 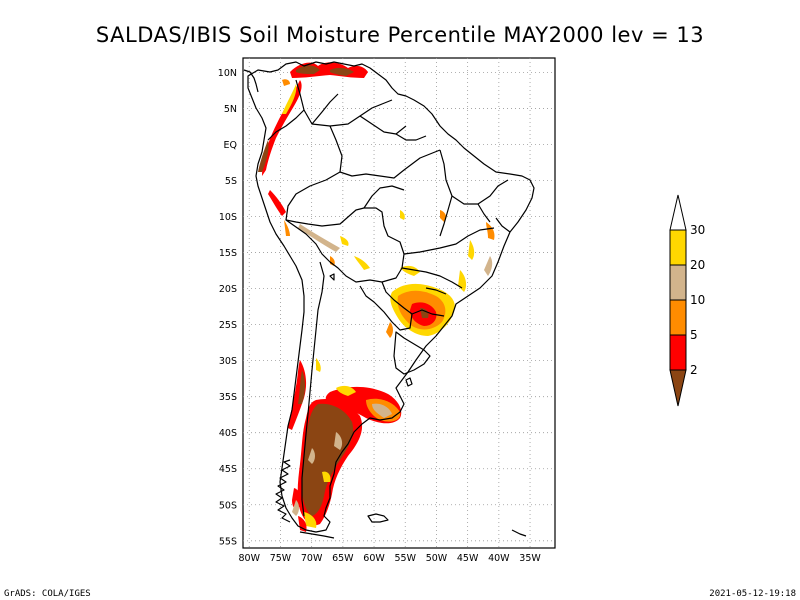 I want to click on legend-label-20: 20, so click(x=697, y=265).